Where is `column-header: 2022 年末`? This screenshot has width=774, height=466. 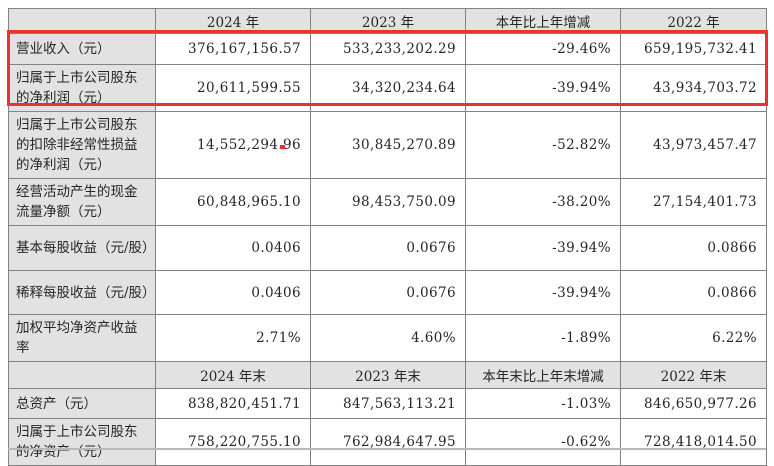 column-header: 2022 年末 is located at coordinates (693, 375).